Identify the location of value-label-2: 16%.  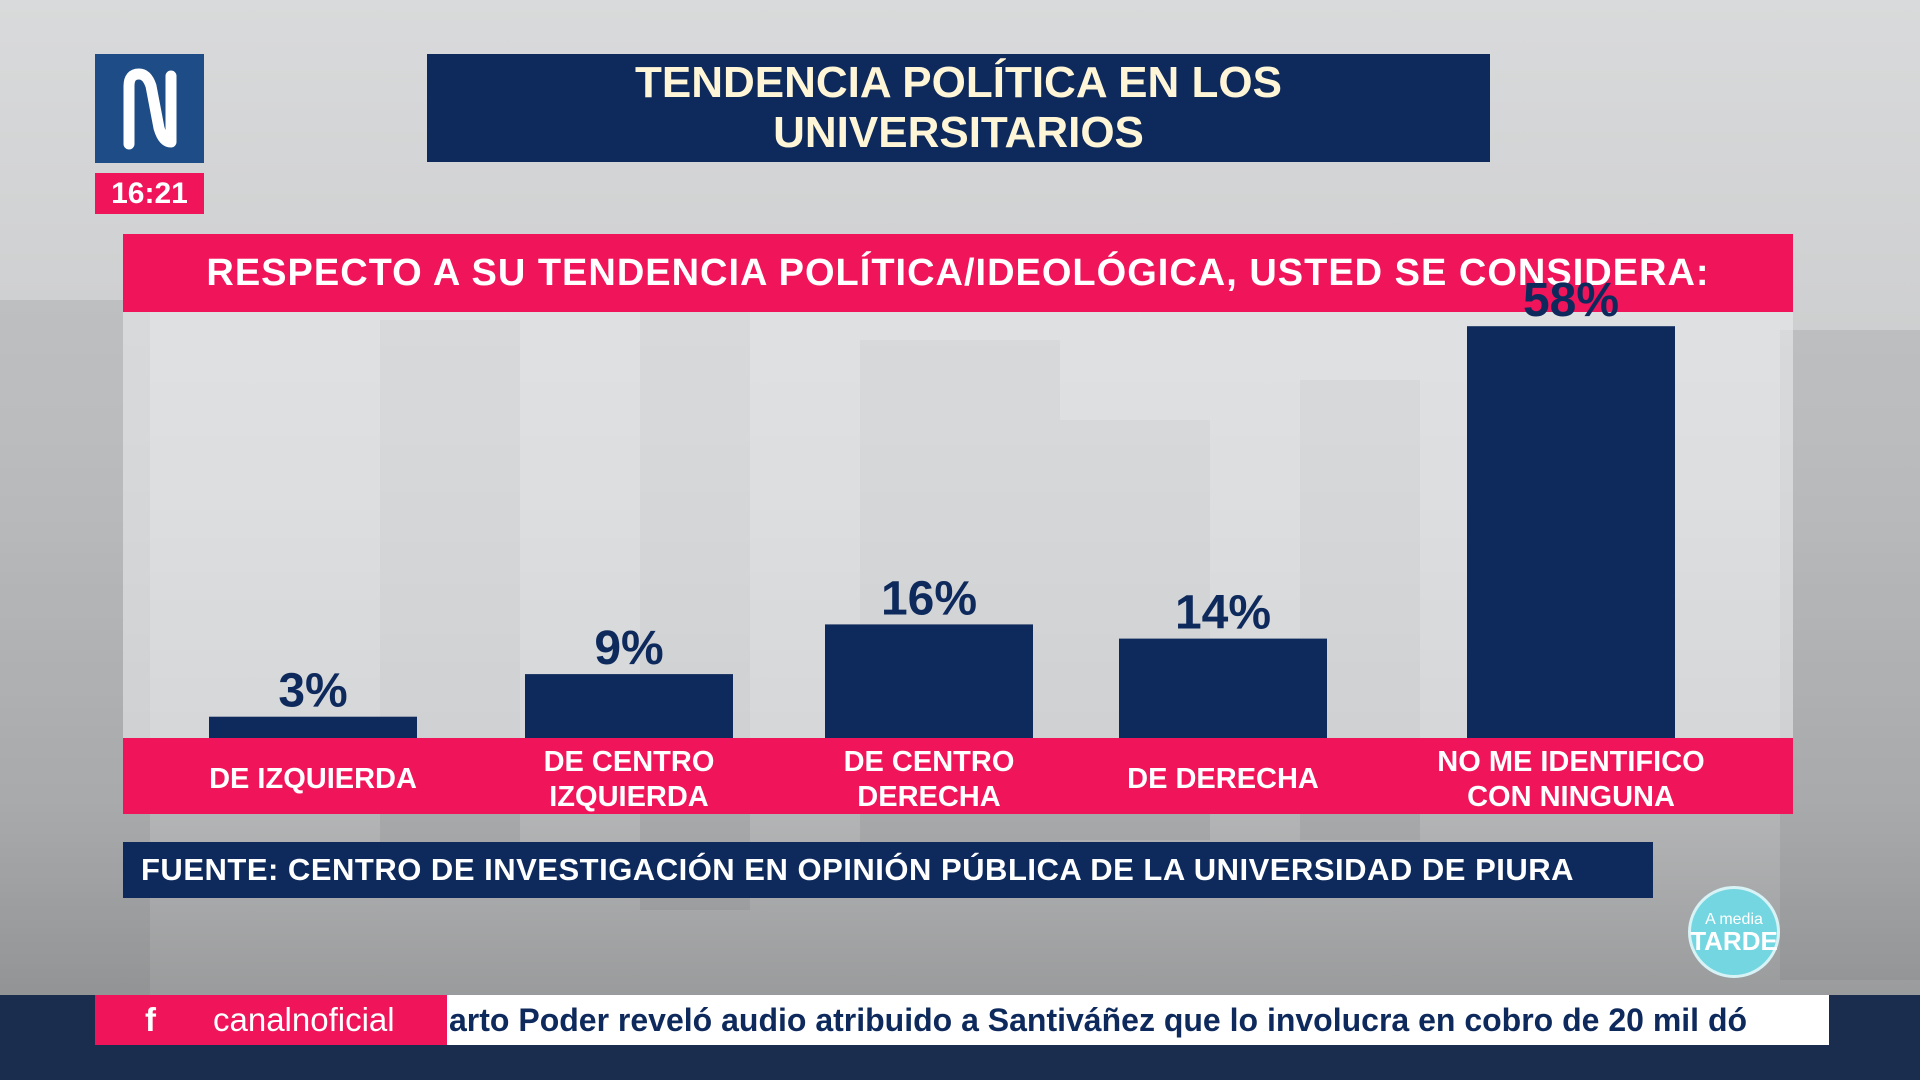
(929, 598).